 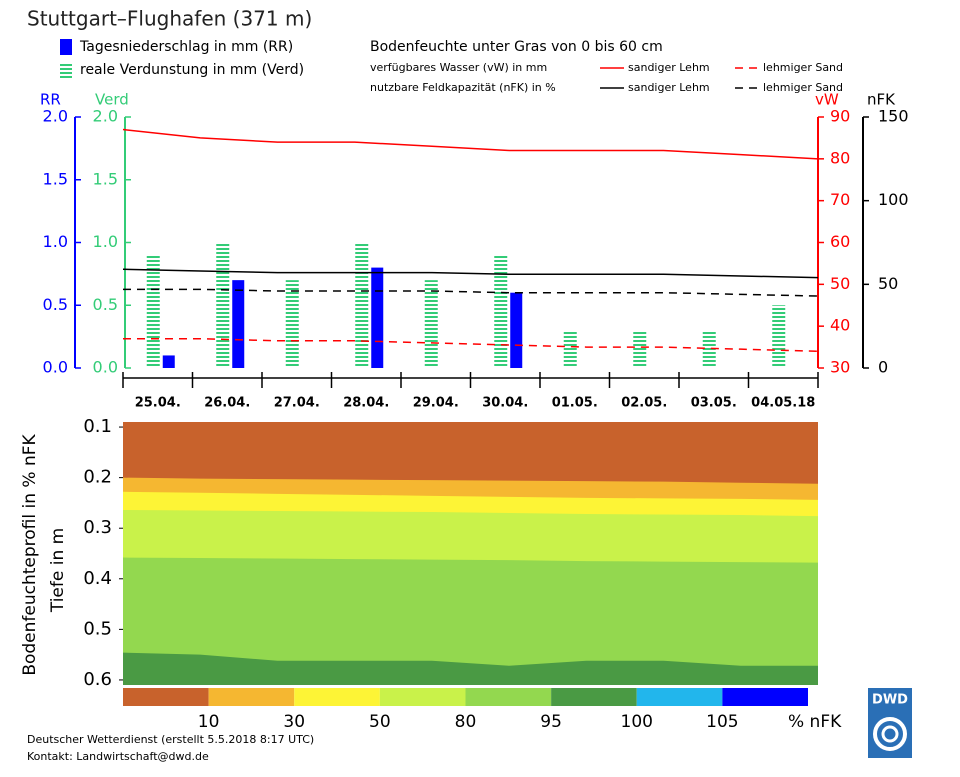 What do you see at coordinates (297, 403) in the screenshot?
I see `x-tick-label: 27.04.` at bounding box center [297, 403].